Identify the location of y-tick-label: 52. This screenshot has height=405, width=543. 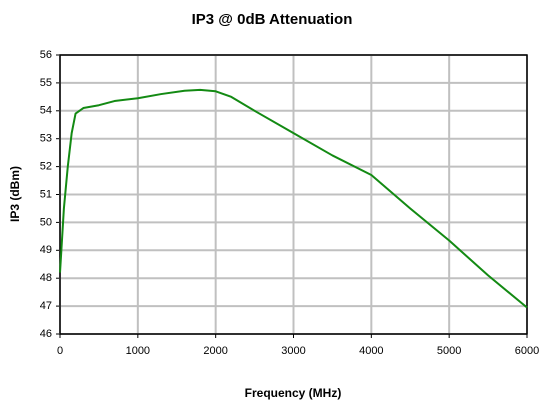
(46, 167).